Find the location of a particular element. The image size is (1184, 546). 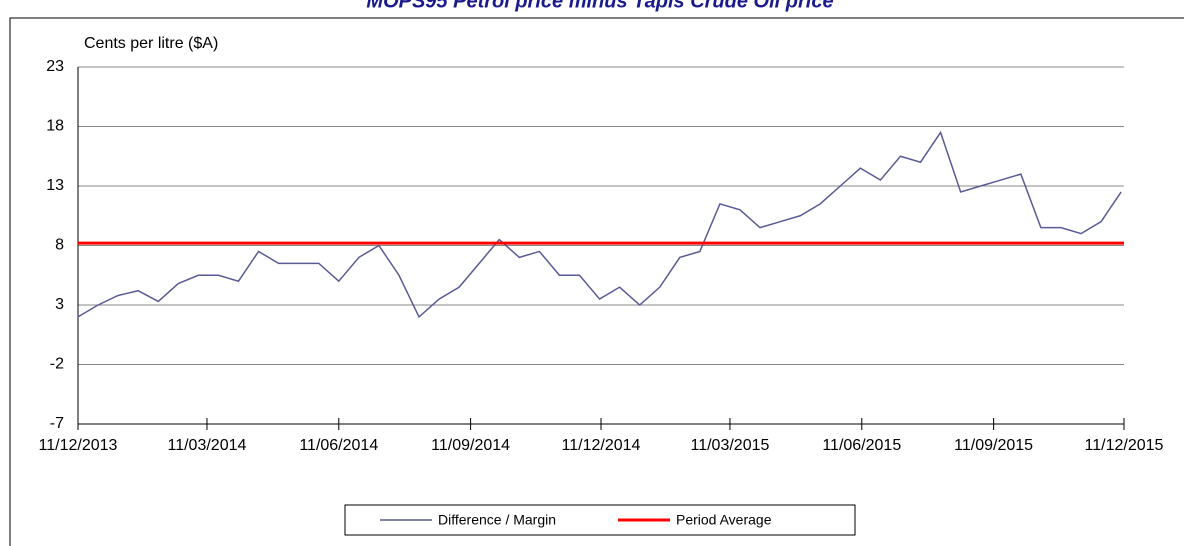

y-tick-label: 3 is located at coordinates (59, 304).